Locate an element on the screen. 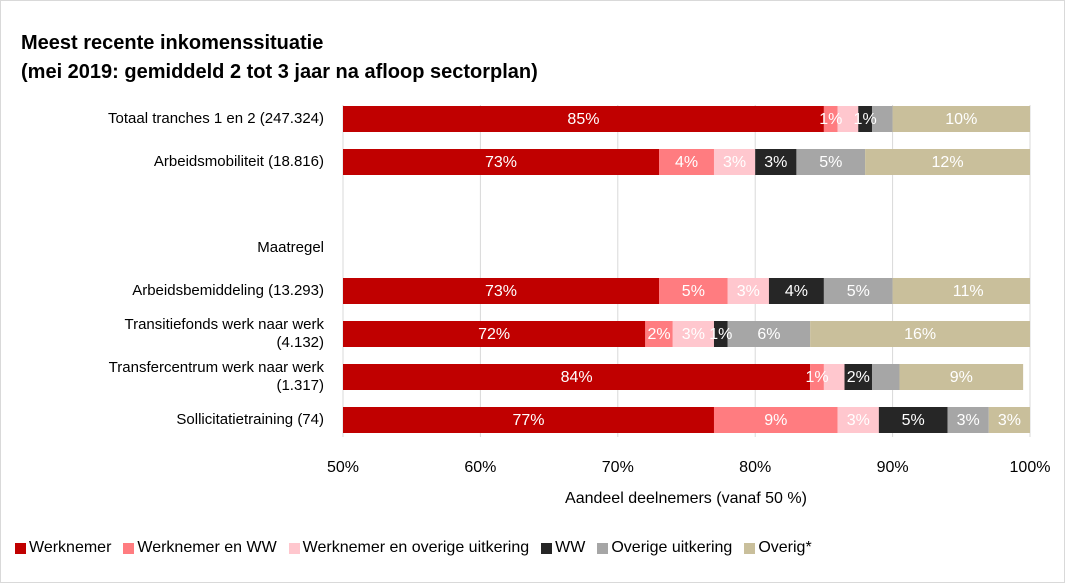  y-tick-label: Sollicitatietraining (74) is located at coordinates (250, 419).